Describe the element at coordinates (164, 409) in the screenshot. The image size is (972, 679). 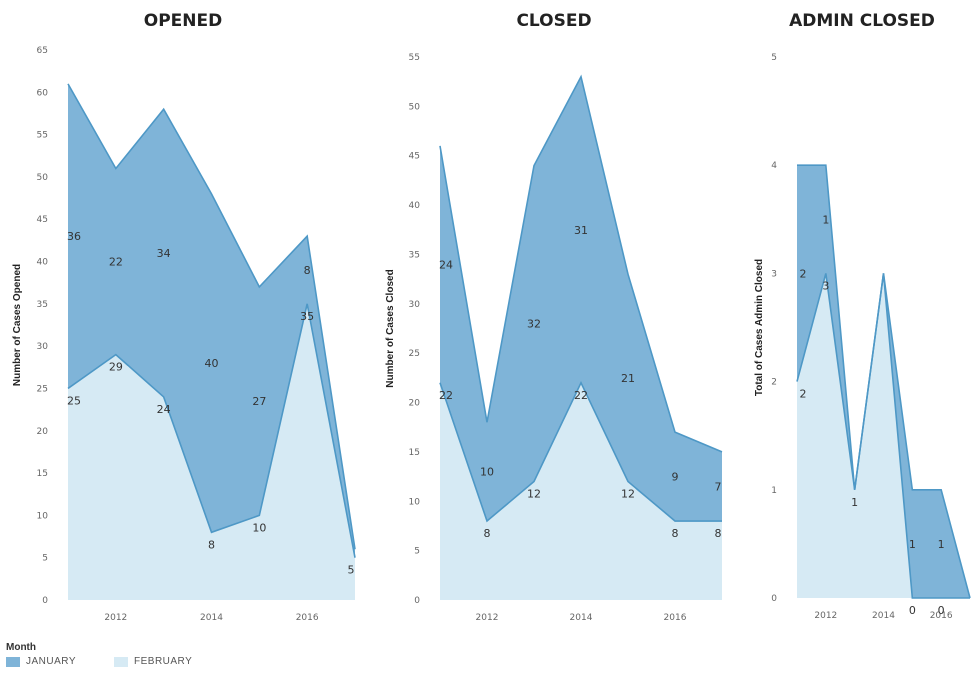
I see `opened-february-label: 24` at that location.